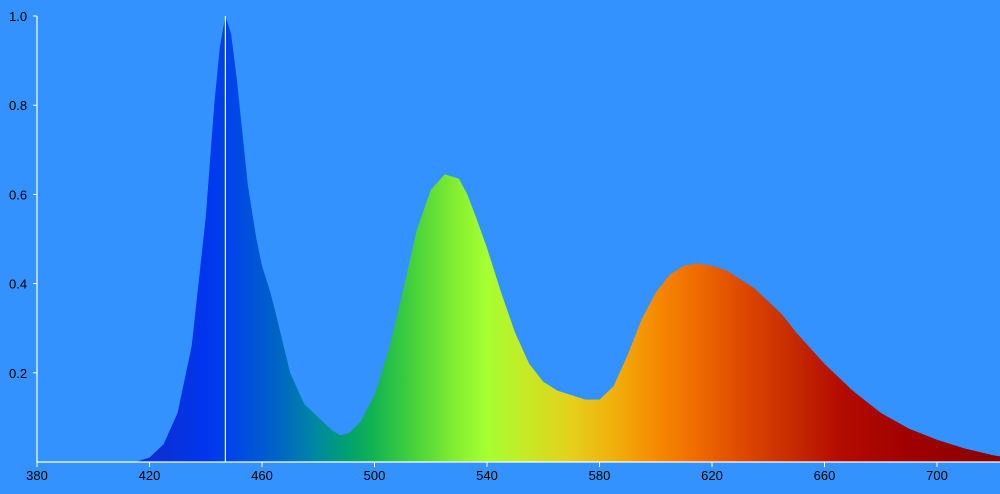 This screenshot has height=494, width=1000. What do you see at coordinates (18, 284) in the screenshot?
I see `y-tick-label: 0.4` at bounding box center [18, 284].